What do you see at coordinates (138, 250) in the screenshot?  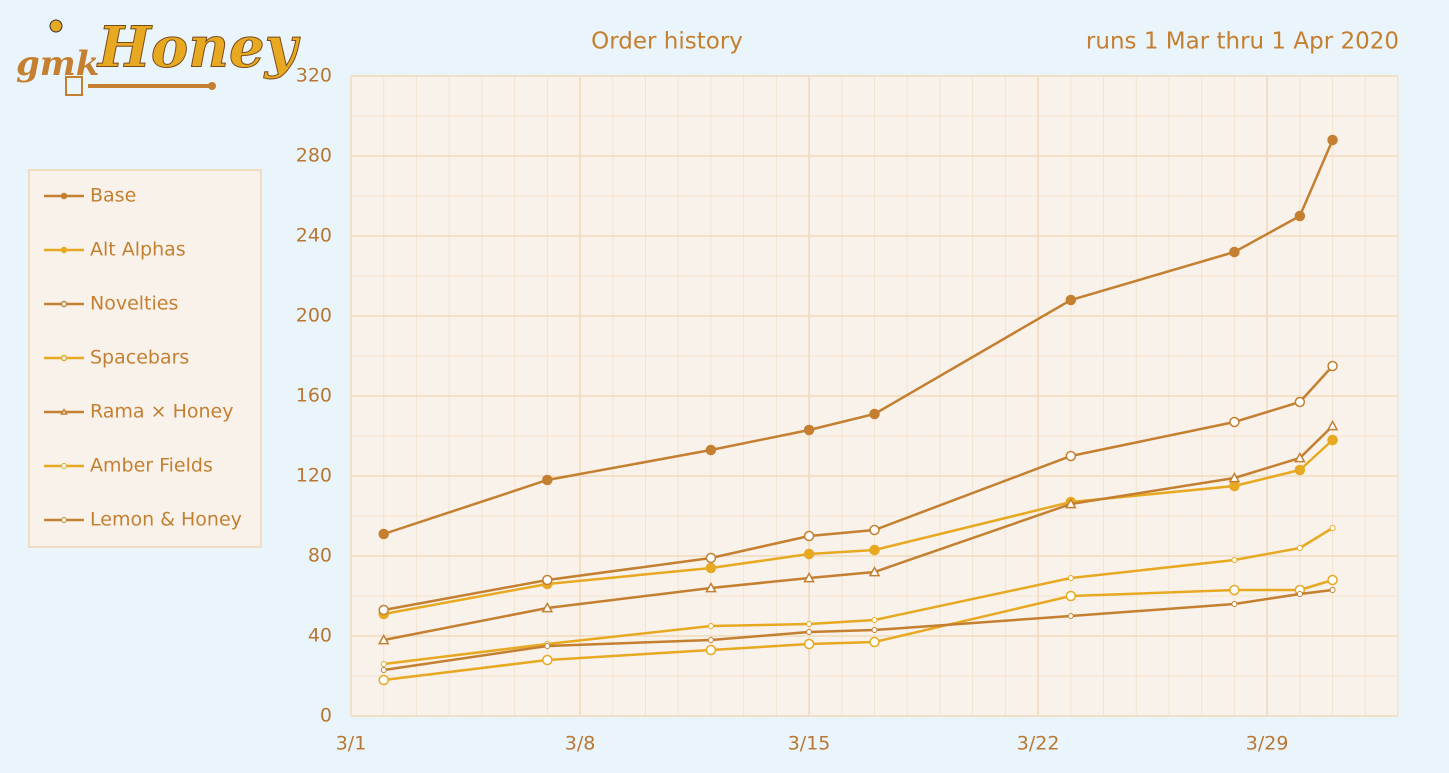 I see `legend-label: Alt Alphas` at bounding box center [138, 250].